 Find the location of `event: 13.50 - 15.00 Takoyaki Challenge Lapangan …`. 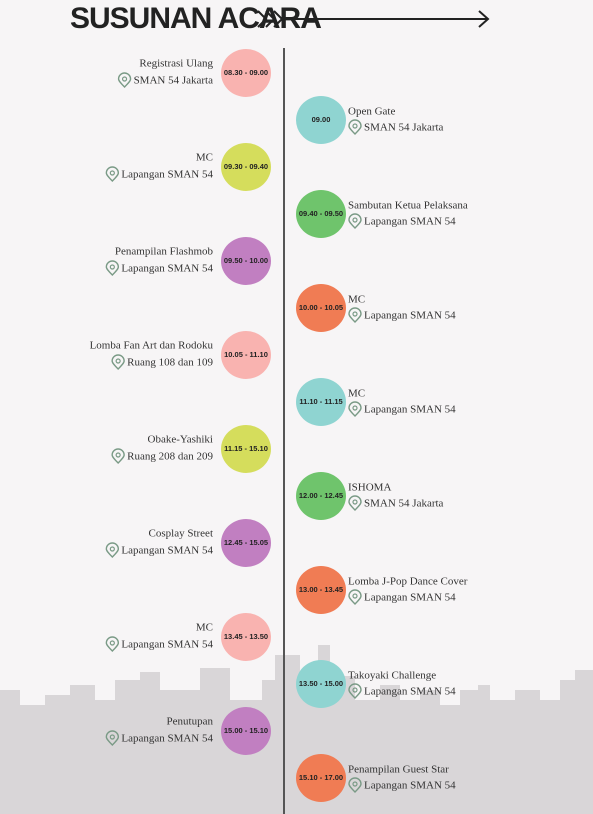

event: 13.50 - 15.00 Takoyaki Challenge Lapangan … is located at coordinates (376, 684).